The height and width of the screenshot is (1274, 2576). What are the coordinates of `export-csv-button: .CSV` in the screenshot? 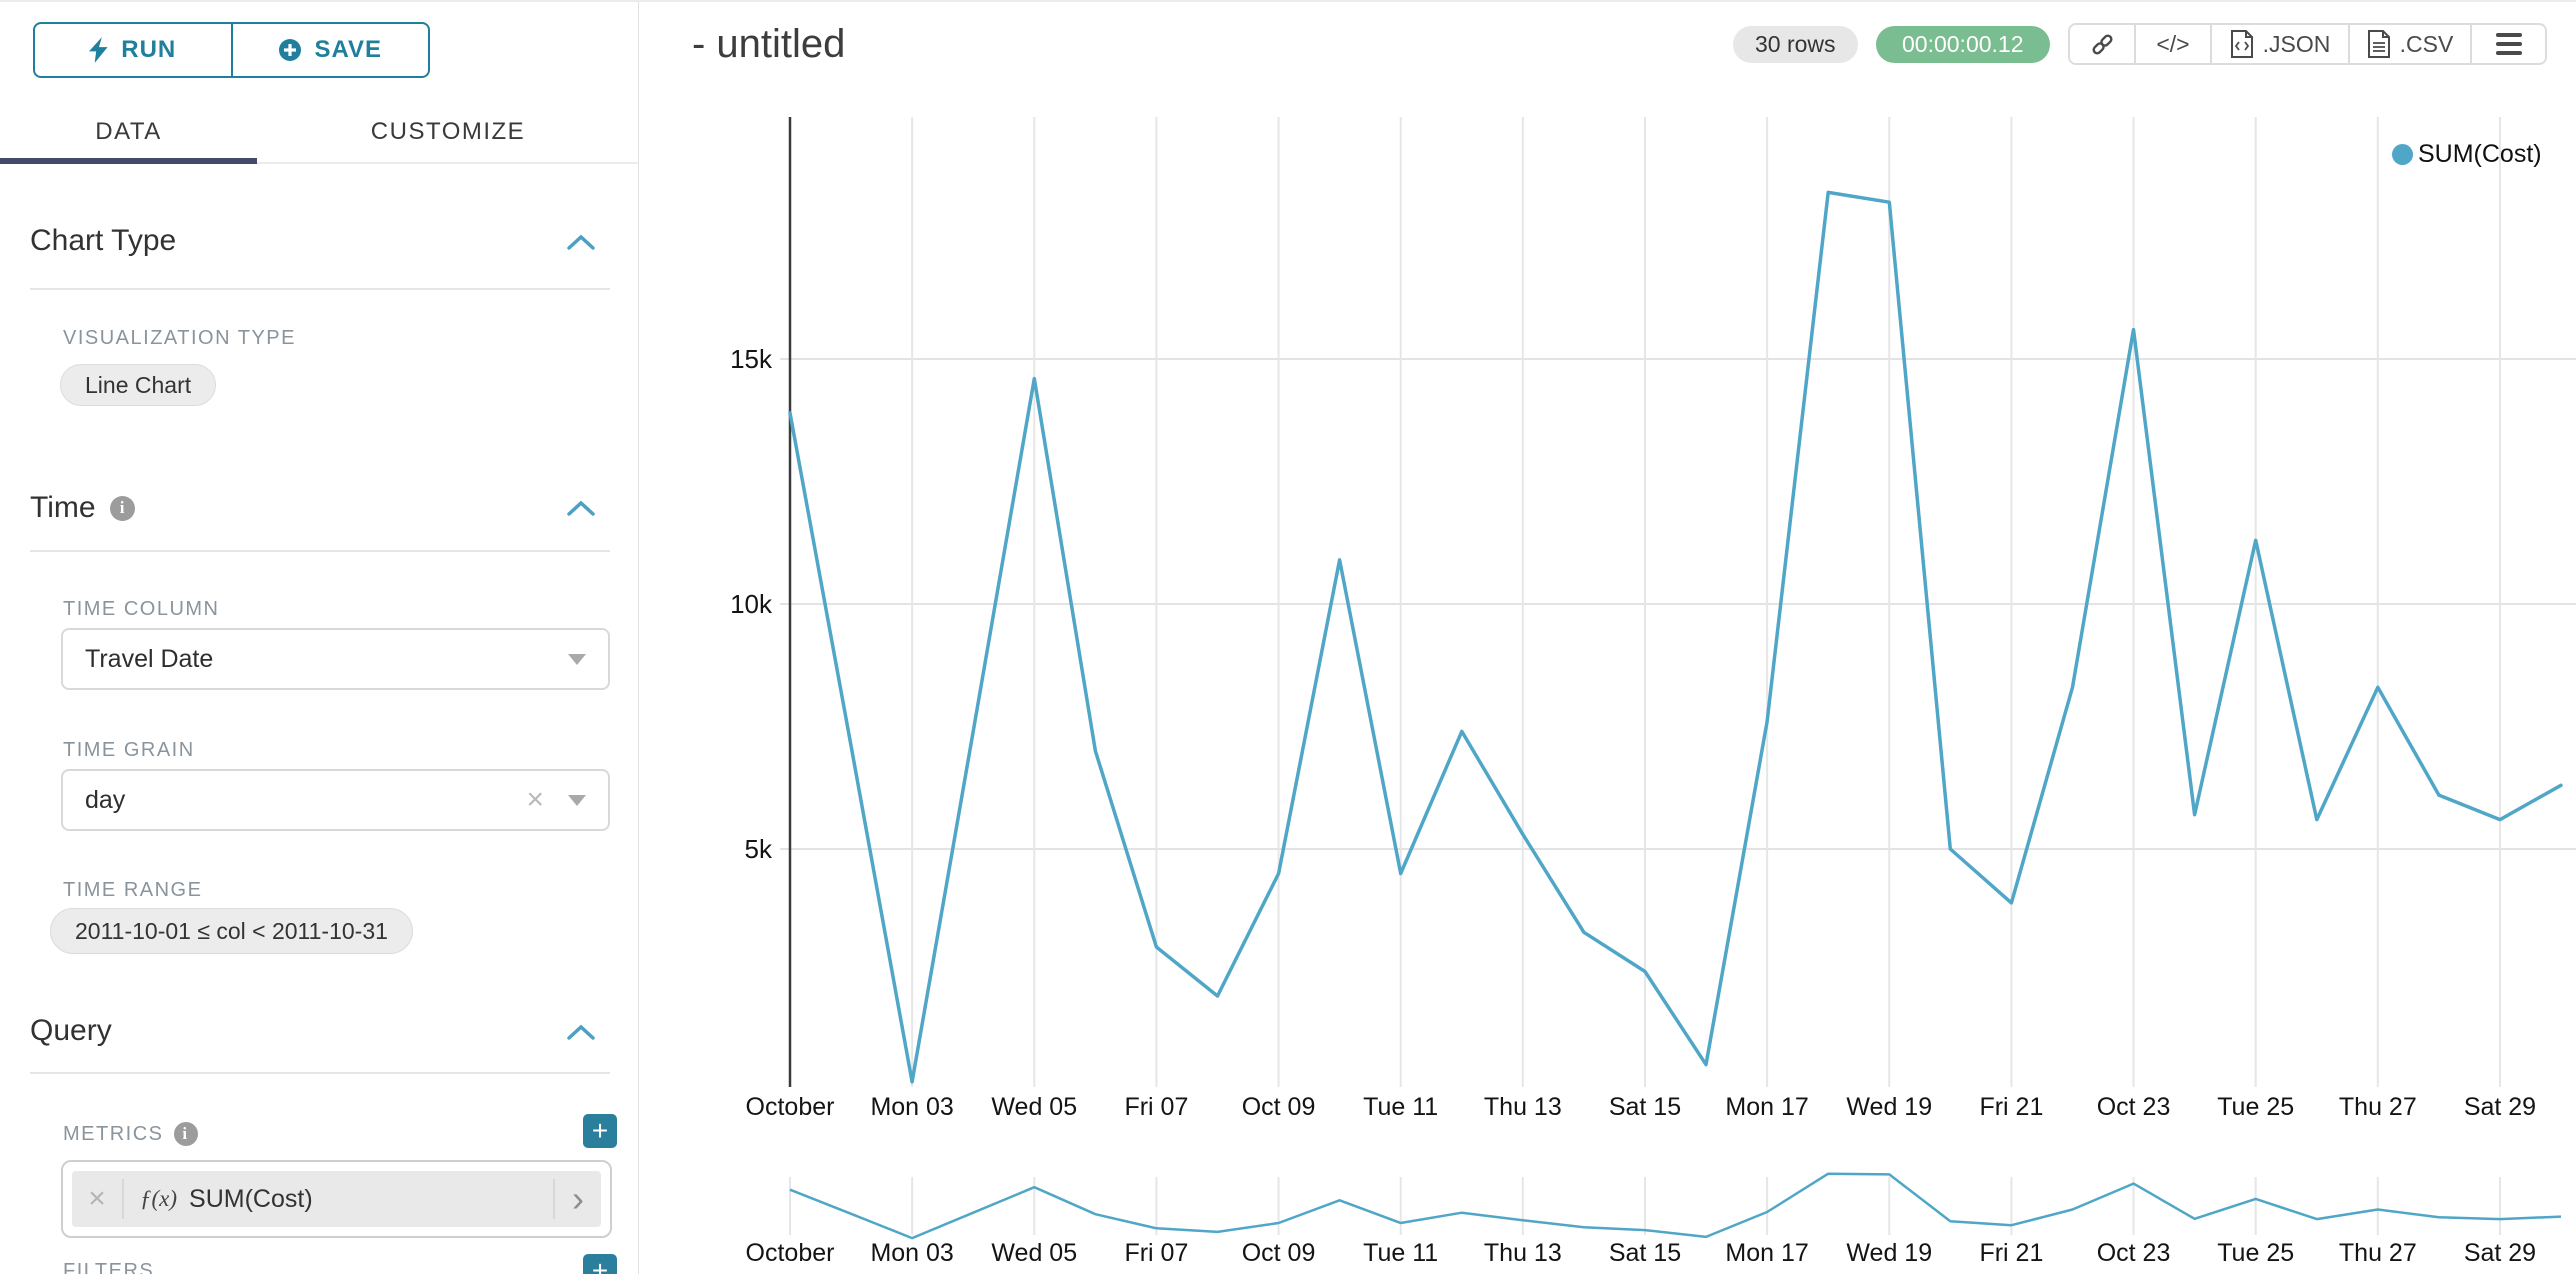 It's located at (2409, 44).